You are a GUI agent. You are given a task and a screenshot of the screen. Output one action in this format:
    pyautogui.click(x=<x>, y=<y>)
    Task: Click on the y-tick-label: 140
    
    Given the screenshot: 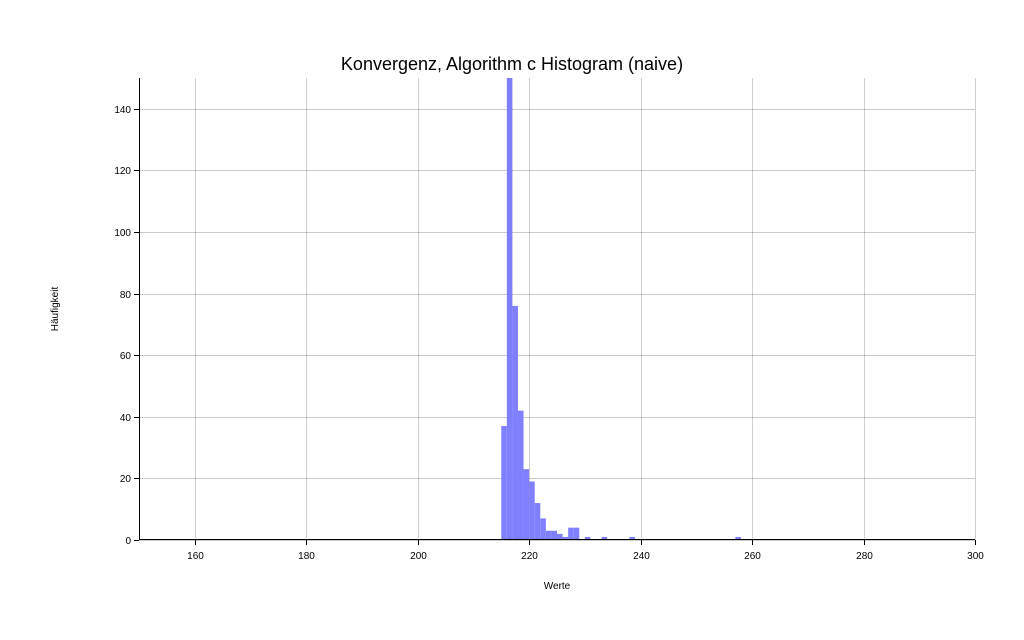 What is the action you would take?
    pyautogui.click(x=122, y=110)
    